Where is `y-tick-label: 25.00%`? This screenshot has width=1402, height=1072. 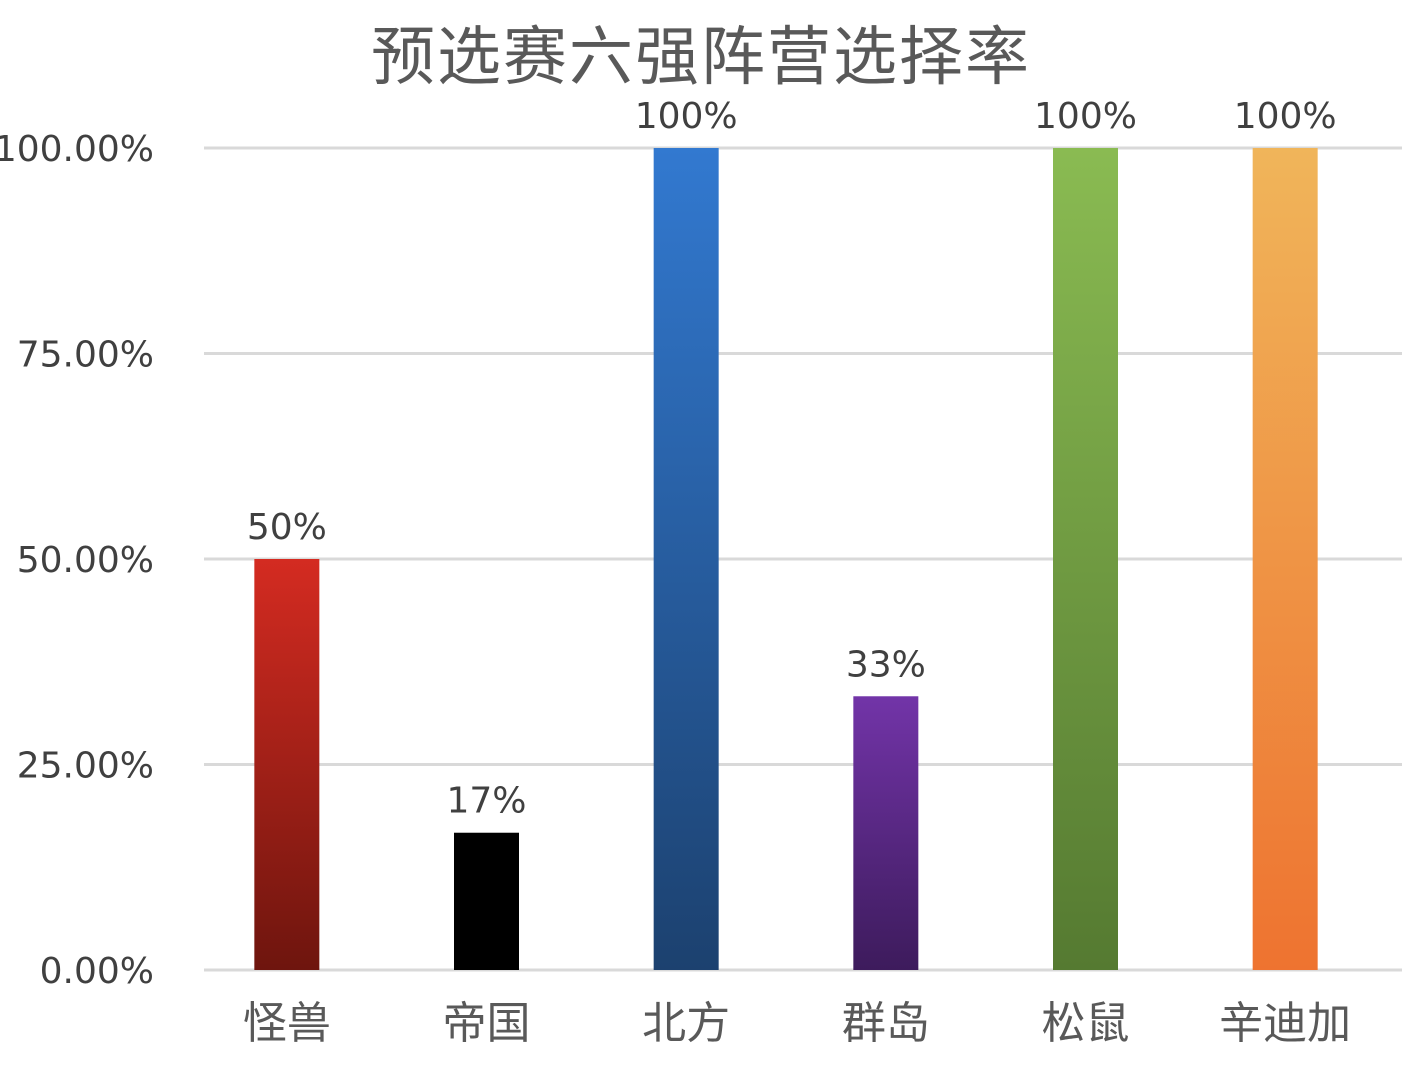
y-tick-label: 25.00% is located at coordinates (85, 766).